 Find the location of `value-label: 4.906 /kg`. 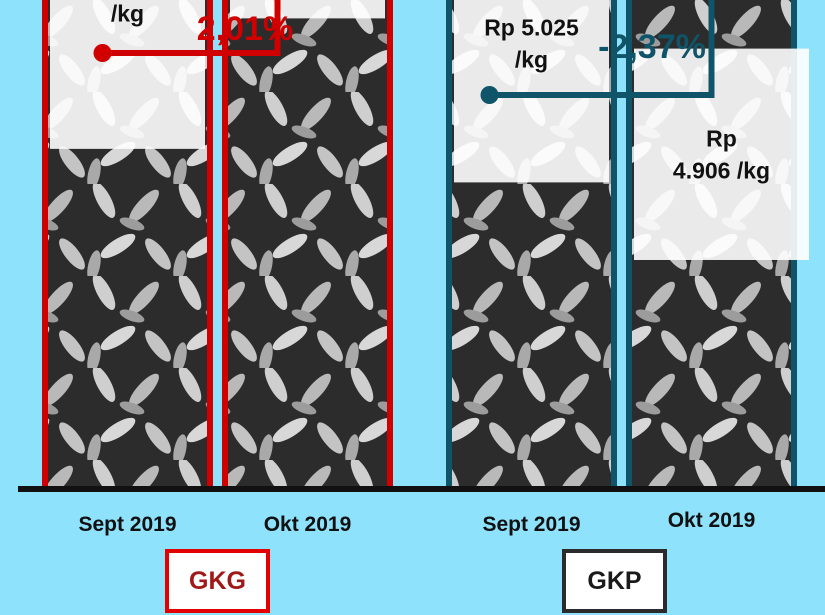

value-label: 4.906 /kg is located at coordinates (721, 170).